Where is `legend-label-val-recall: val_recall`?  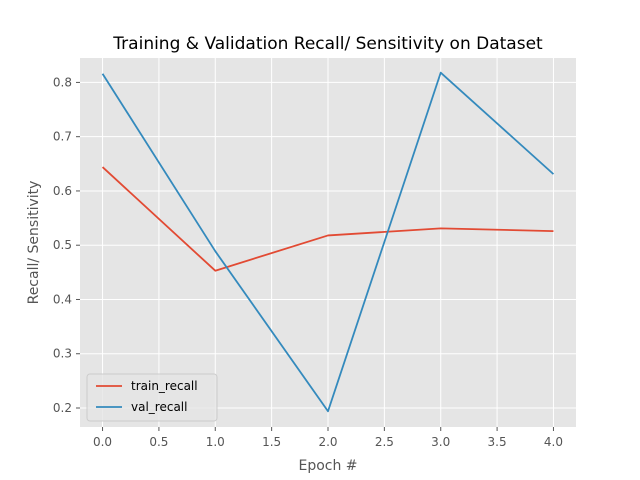
legend-label-val-recall: val_recall is located at coordinates (159, 407).